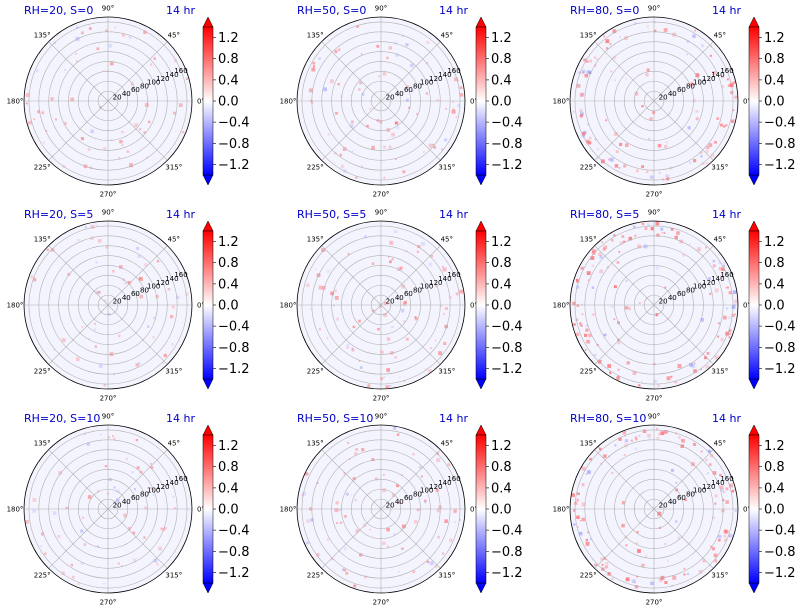  Describe the element at coordinates (608, 418) in the screenshot. I see `panel-title: RH=80, S=10` at that location.